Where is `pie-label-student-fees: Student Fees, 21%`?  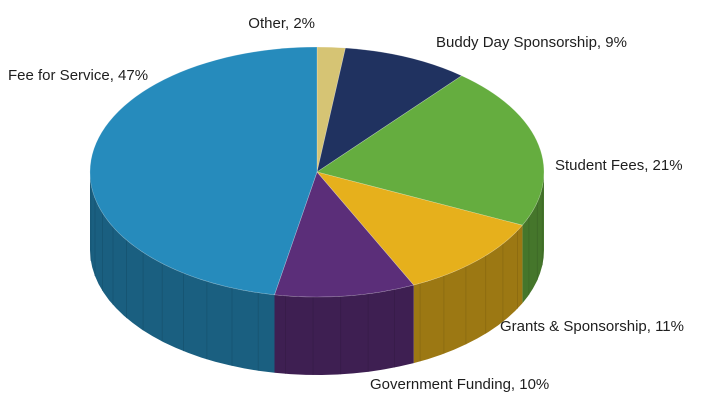 pie-label-student-fees: Student Fees, 21% is located at coordinates (619, 165).